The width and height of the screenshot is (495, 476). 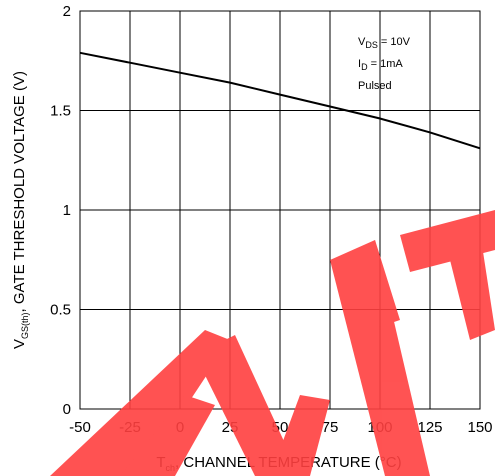 What do you see at coordinates (20, 210) in the screenshot?
I see `y-axis-label: VGS(th), GATE THRESHOLD VOLTAGE (V)` at bounding box center [20, 210].